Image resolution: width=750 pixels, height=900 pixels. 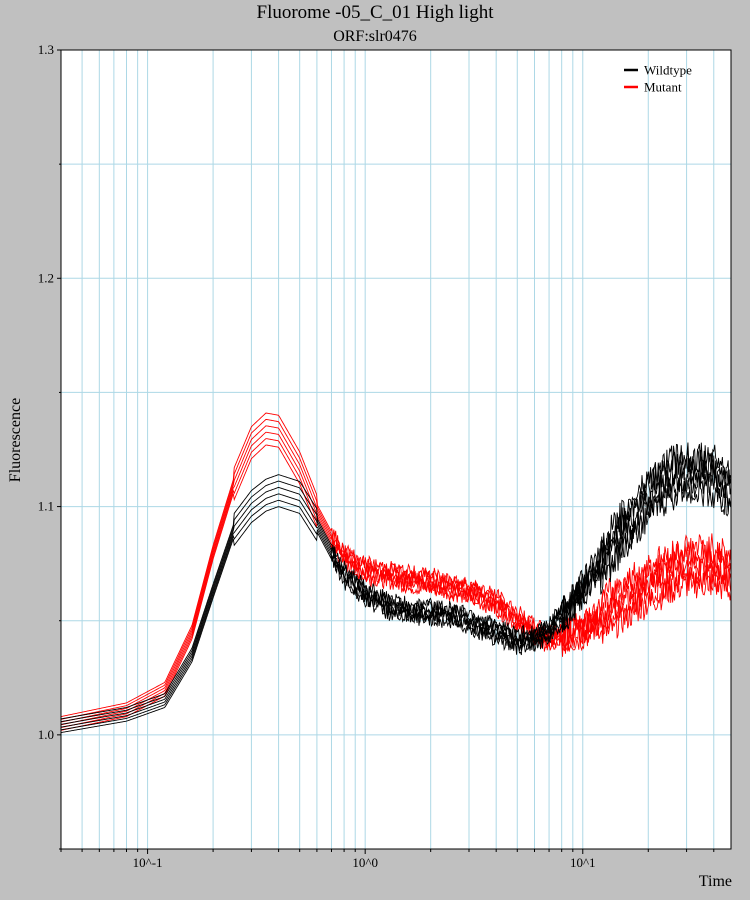 What do you see at coordinates (46, 506) in the screenshot?
I see `y-tick-label: 1.1` at bounding box center [46, 506].